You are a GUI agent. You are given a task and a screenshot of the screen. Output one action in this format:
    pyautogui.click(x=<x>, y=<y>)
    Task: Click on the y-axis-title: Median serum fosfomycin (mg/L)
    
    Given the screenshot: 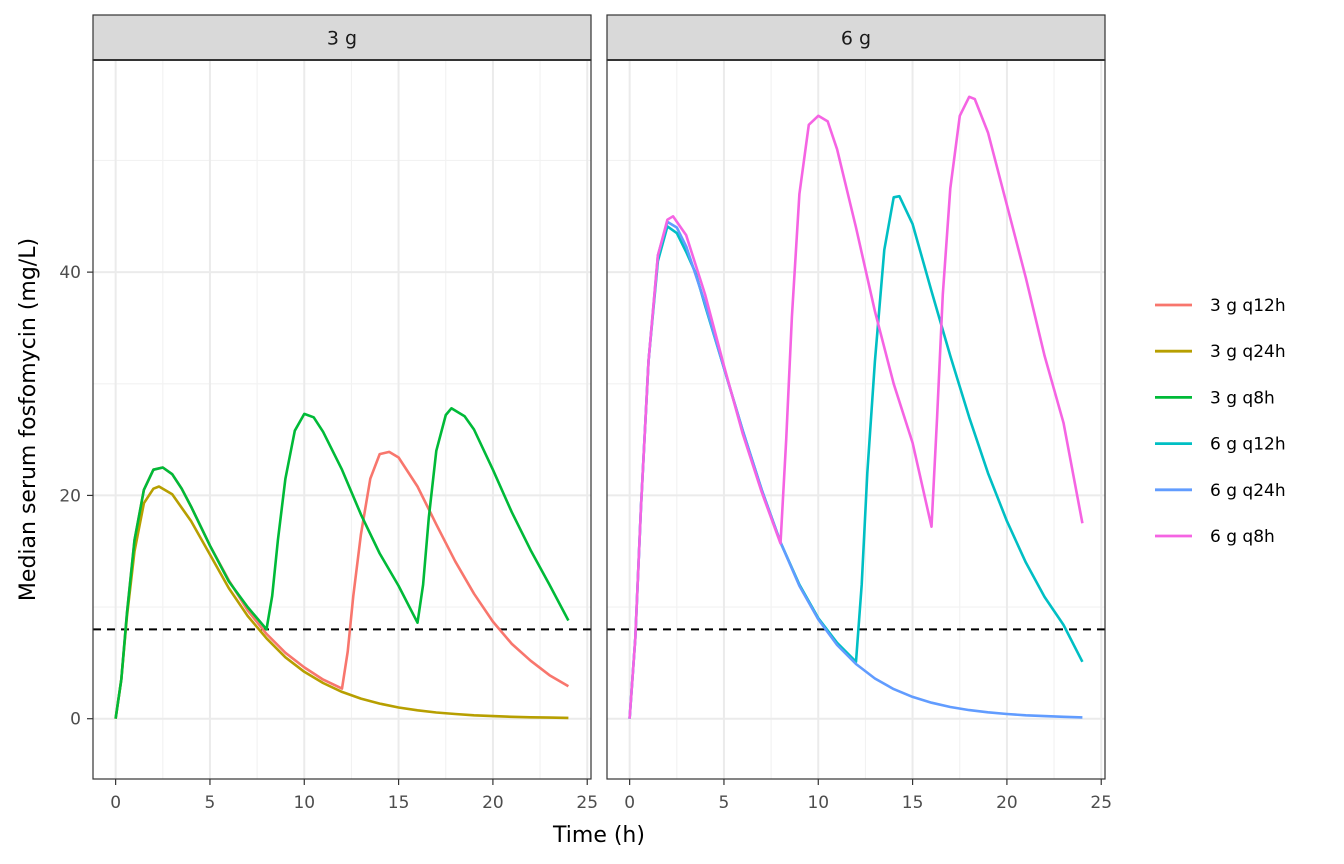 What is the action you would take?
    pyautogui.click(x=28, y=419)
    